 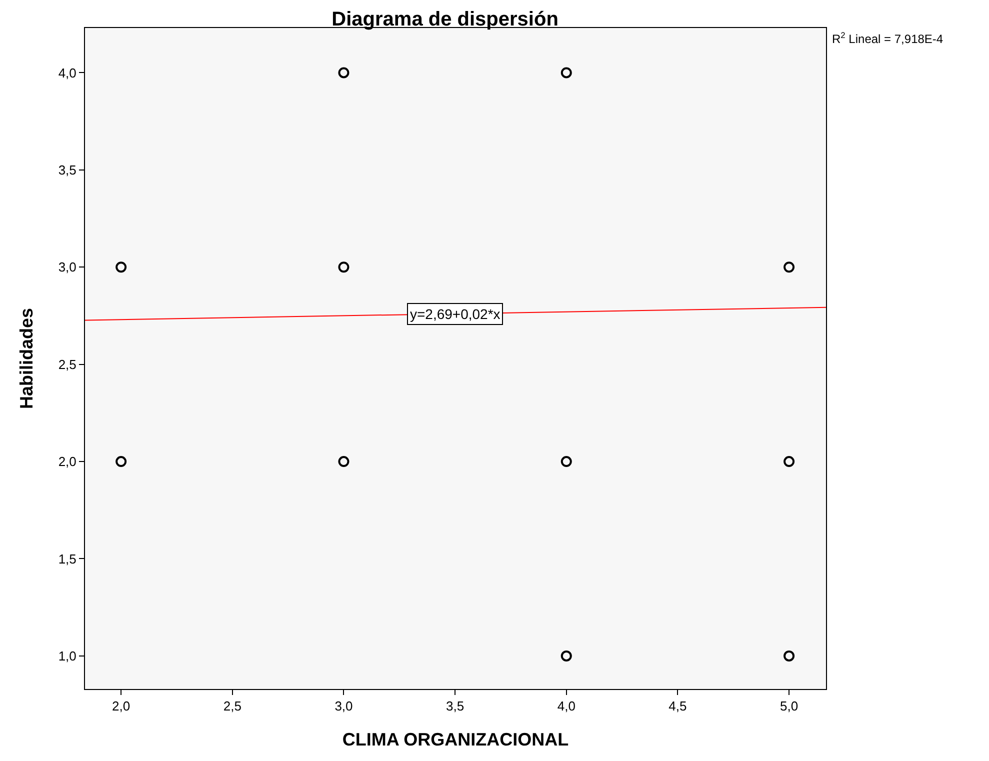 I want to click on x-tick-label: 3,5, so click(x=455, y=706).